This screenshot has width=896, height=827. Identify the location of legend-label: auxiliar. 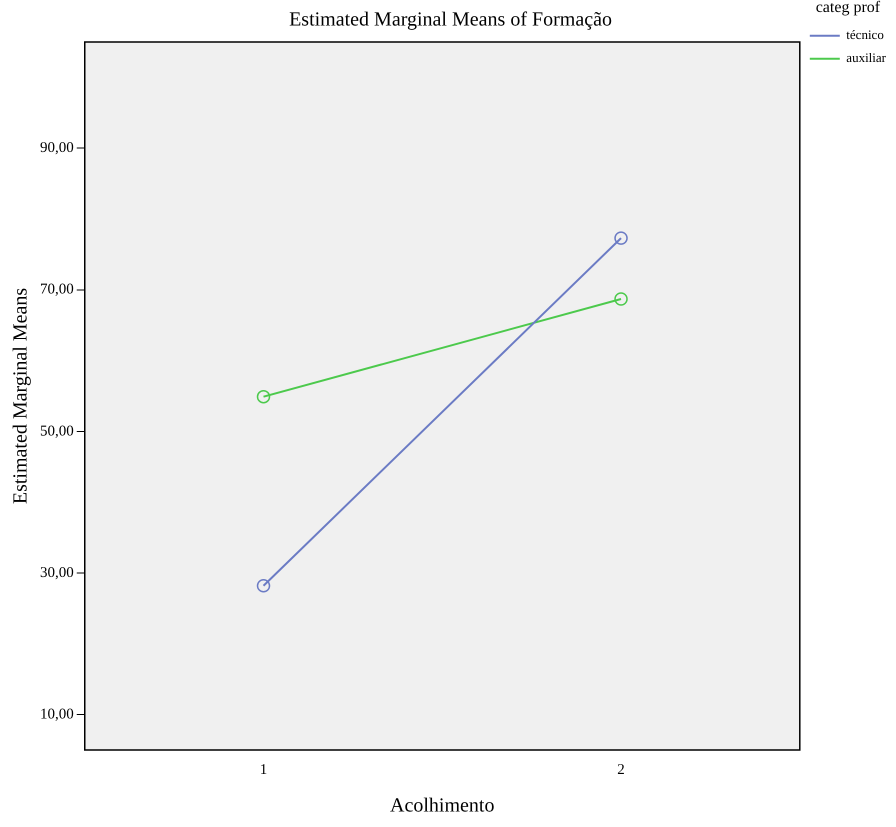
(866, 58).